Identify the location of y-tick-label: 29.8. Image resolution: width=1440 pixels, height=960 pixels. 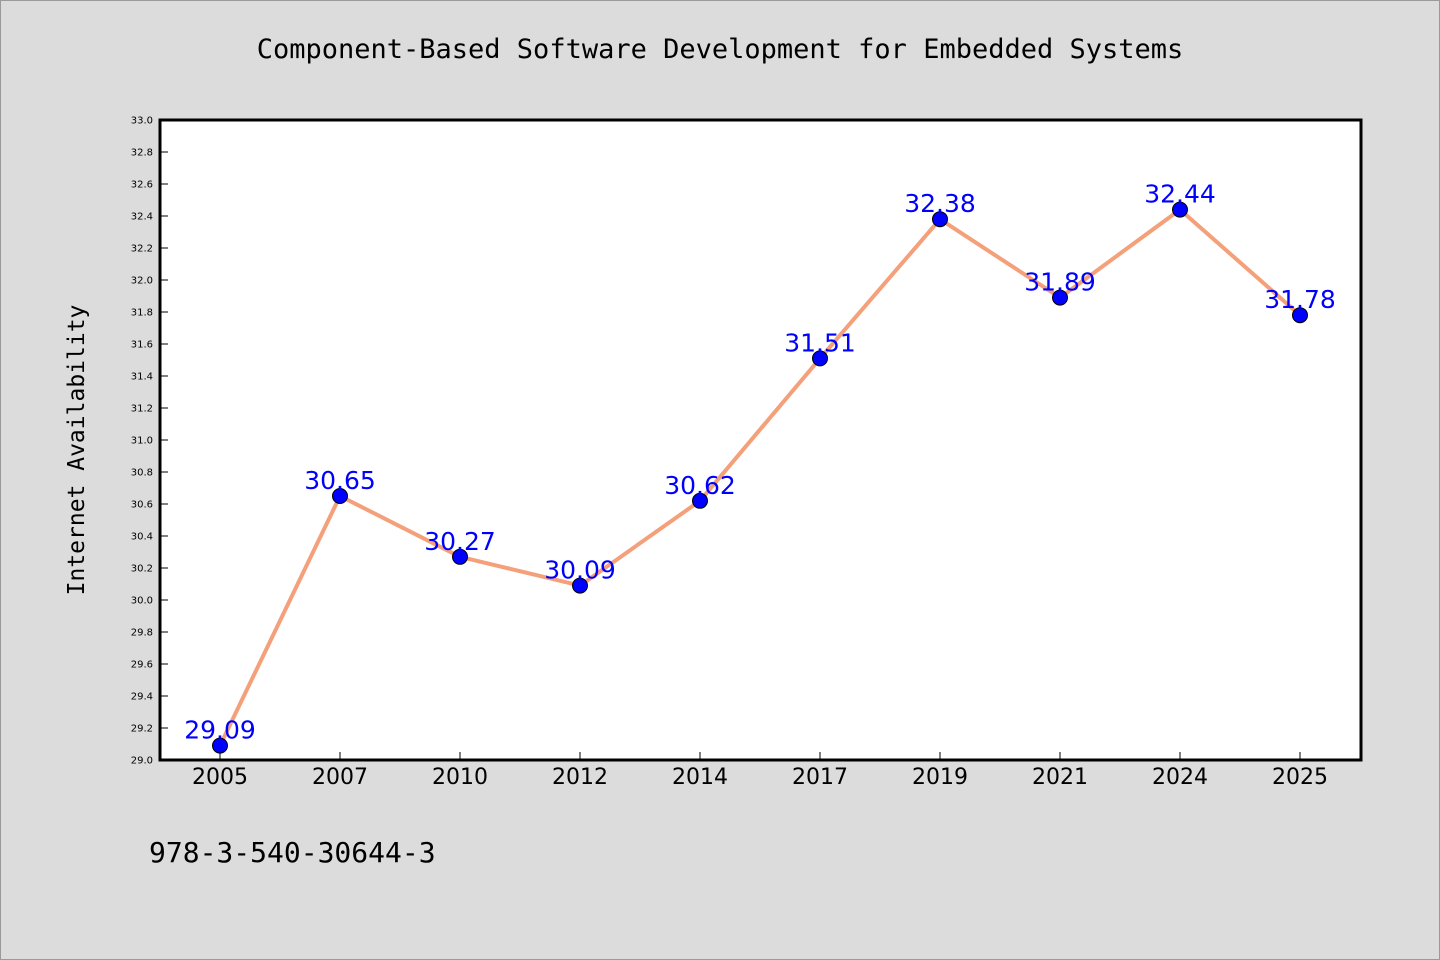
(142, 633).